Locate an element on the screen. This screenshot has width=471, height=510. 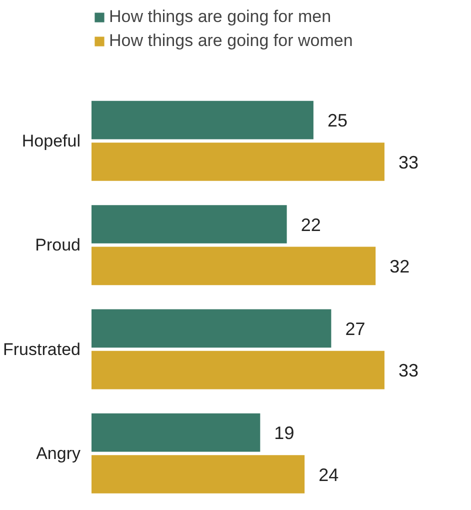
legend-label: How things are going for women is located at coordinates (231, 41).